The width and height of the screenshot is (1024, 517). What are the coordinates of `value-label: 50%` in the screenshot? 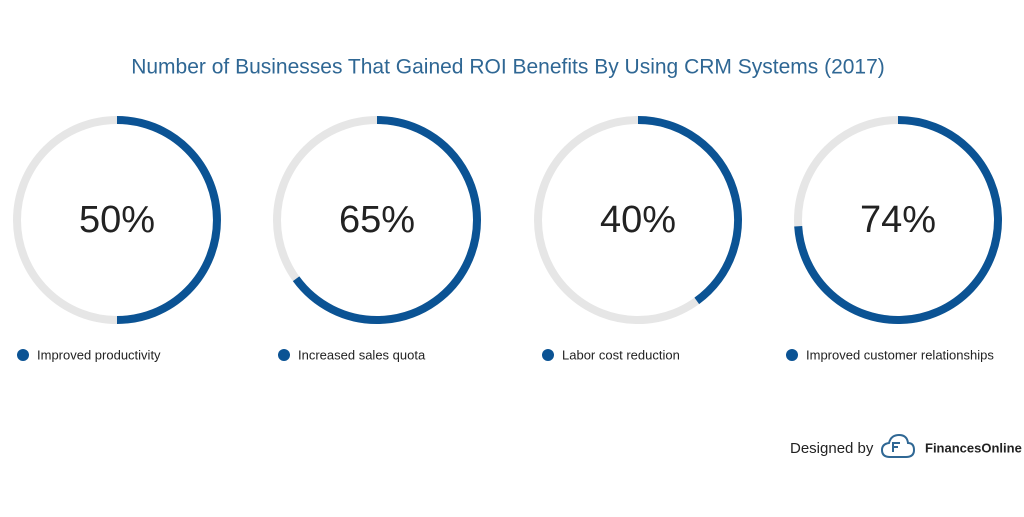 It's located at (117, 220).